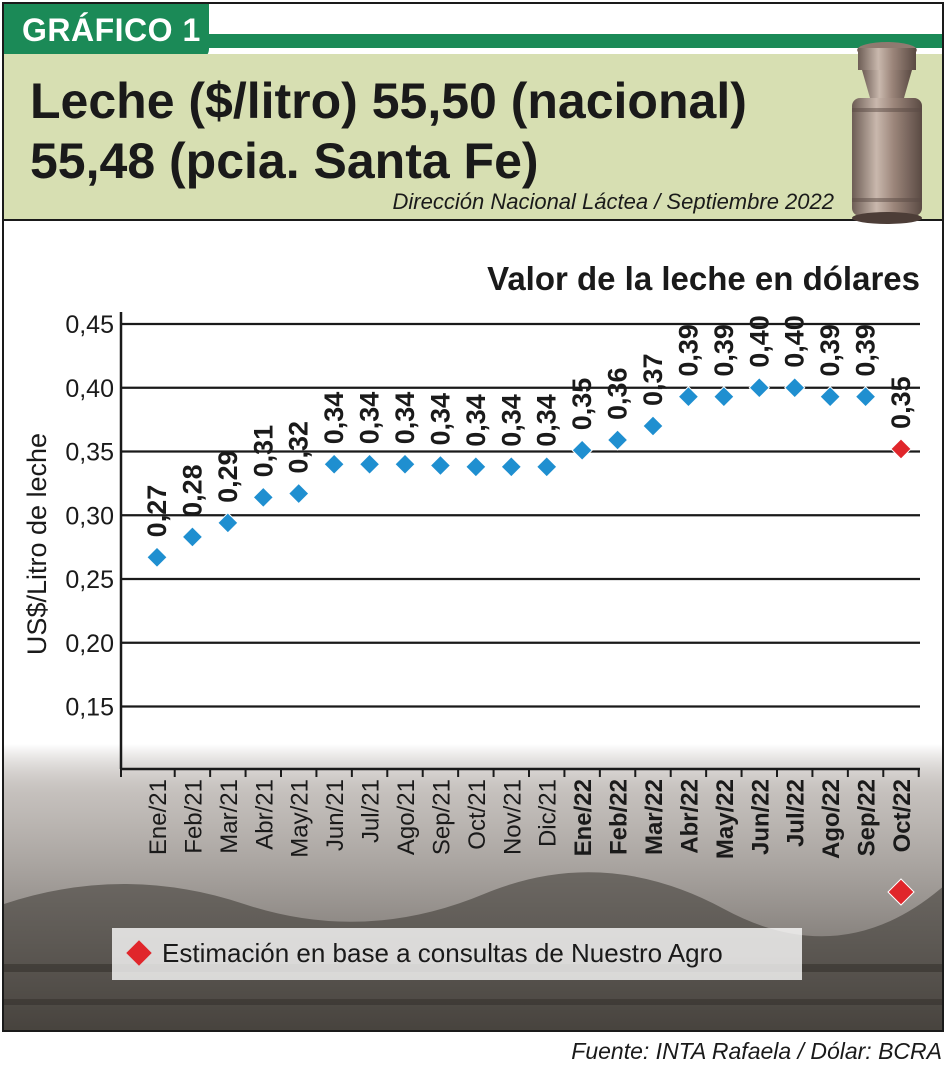 This screenshot has height=1068, width=948. Describe the element at coordinates (901, 892) in the screenshot. I see `estimate-marker-icon` at that location.